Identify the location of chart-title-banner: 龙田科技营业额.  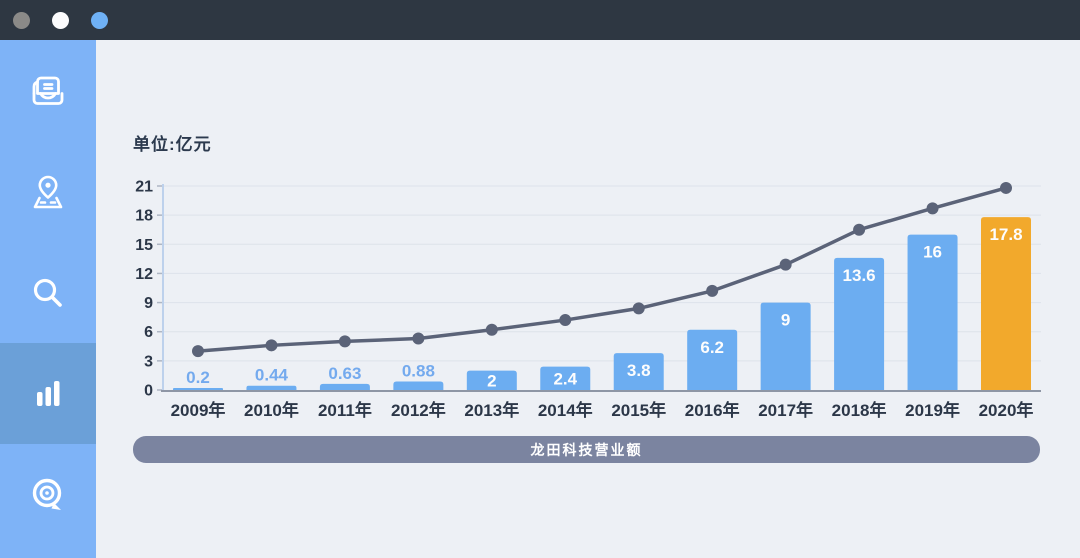
(586, 449).